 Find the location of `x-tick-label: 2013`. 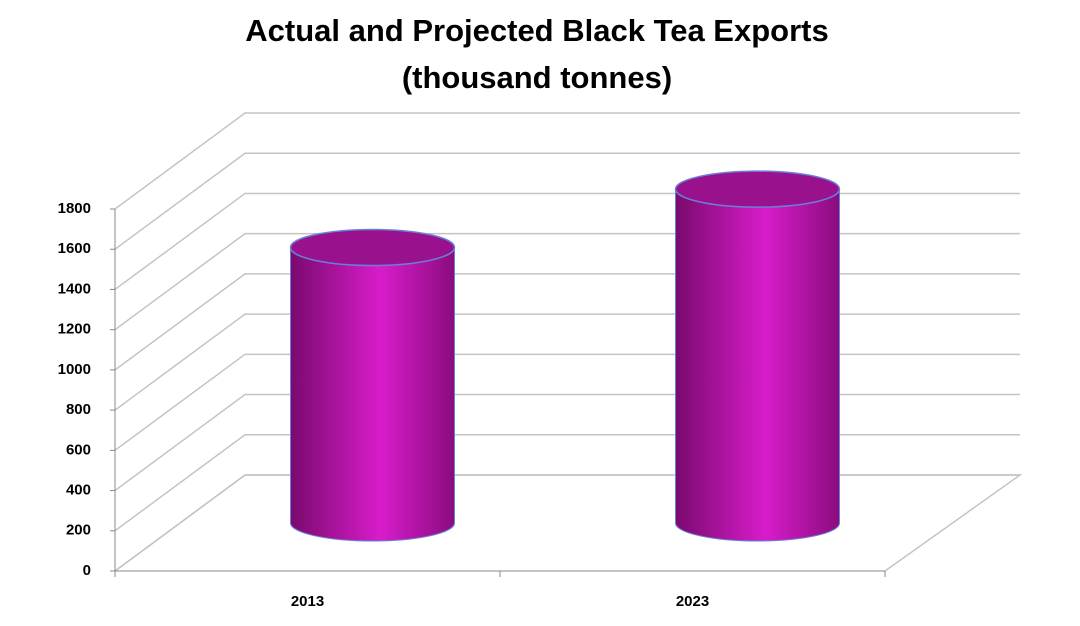

x-tick-label: 2013 is located at coordinates (307, 601).